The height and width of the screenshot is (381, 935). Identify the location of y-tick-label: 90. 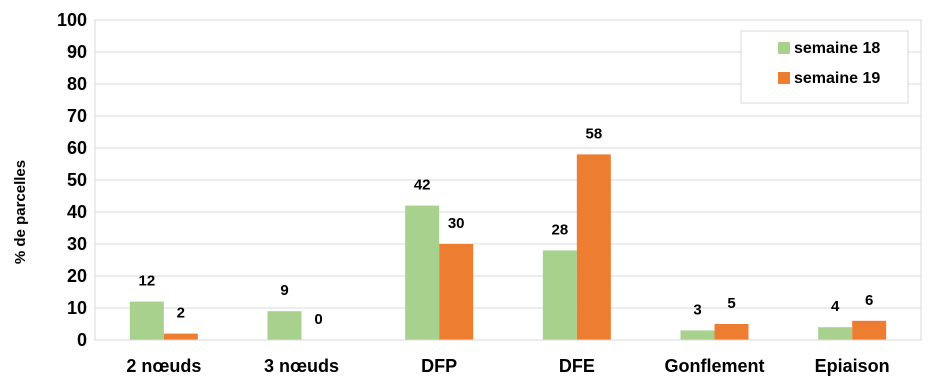
(77, 52).